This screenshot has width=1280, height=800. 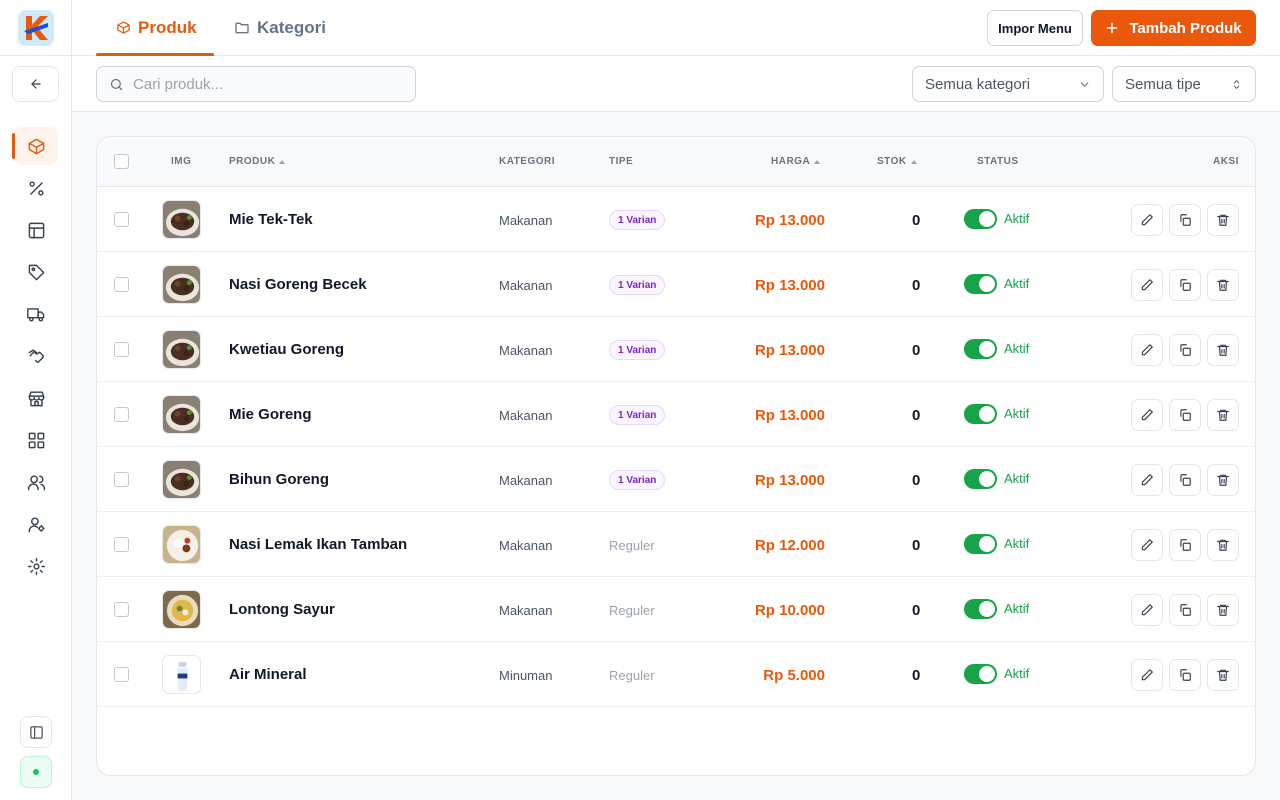 I want to click on table-row: Air Mineral Minuman Reguler Rp 5.000 0 Aktif, so click(x=676, y=674).